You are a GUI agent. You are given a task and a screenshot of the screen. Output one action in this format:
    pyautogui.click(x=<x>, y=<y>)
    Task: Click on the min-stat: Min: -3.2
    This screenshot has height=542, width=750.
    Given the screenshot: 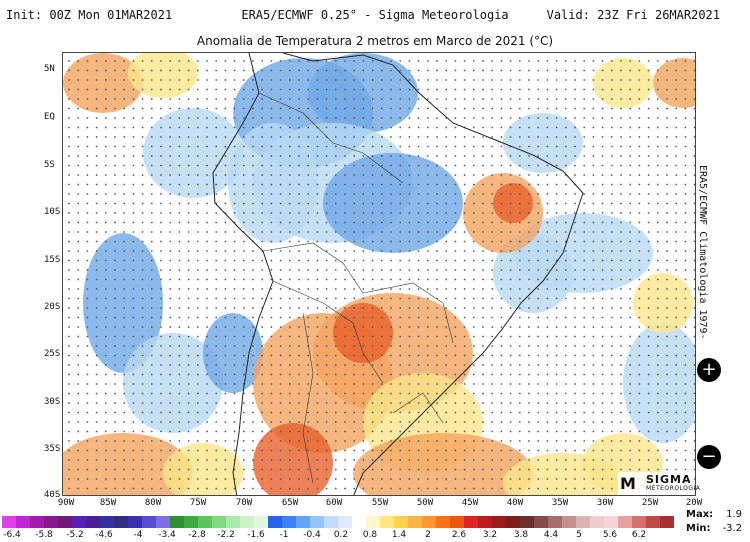 What is the action you would take?
    pyautogui.click(x=716, y=528)
    